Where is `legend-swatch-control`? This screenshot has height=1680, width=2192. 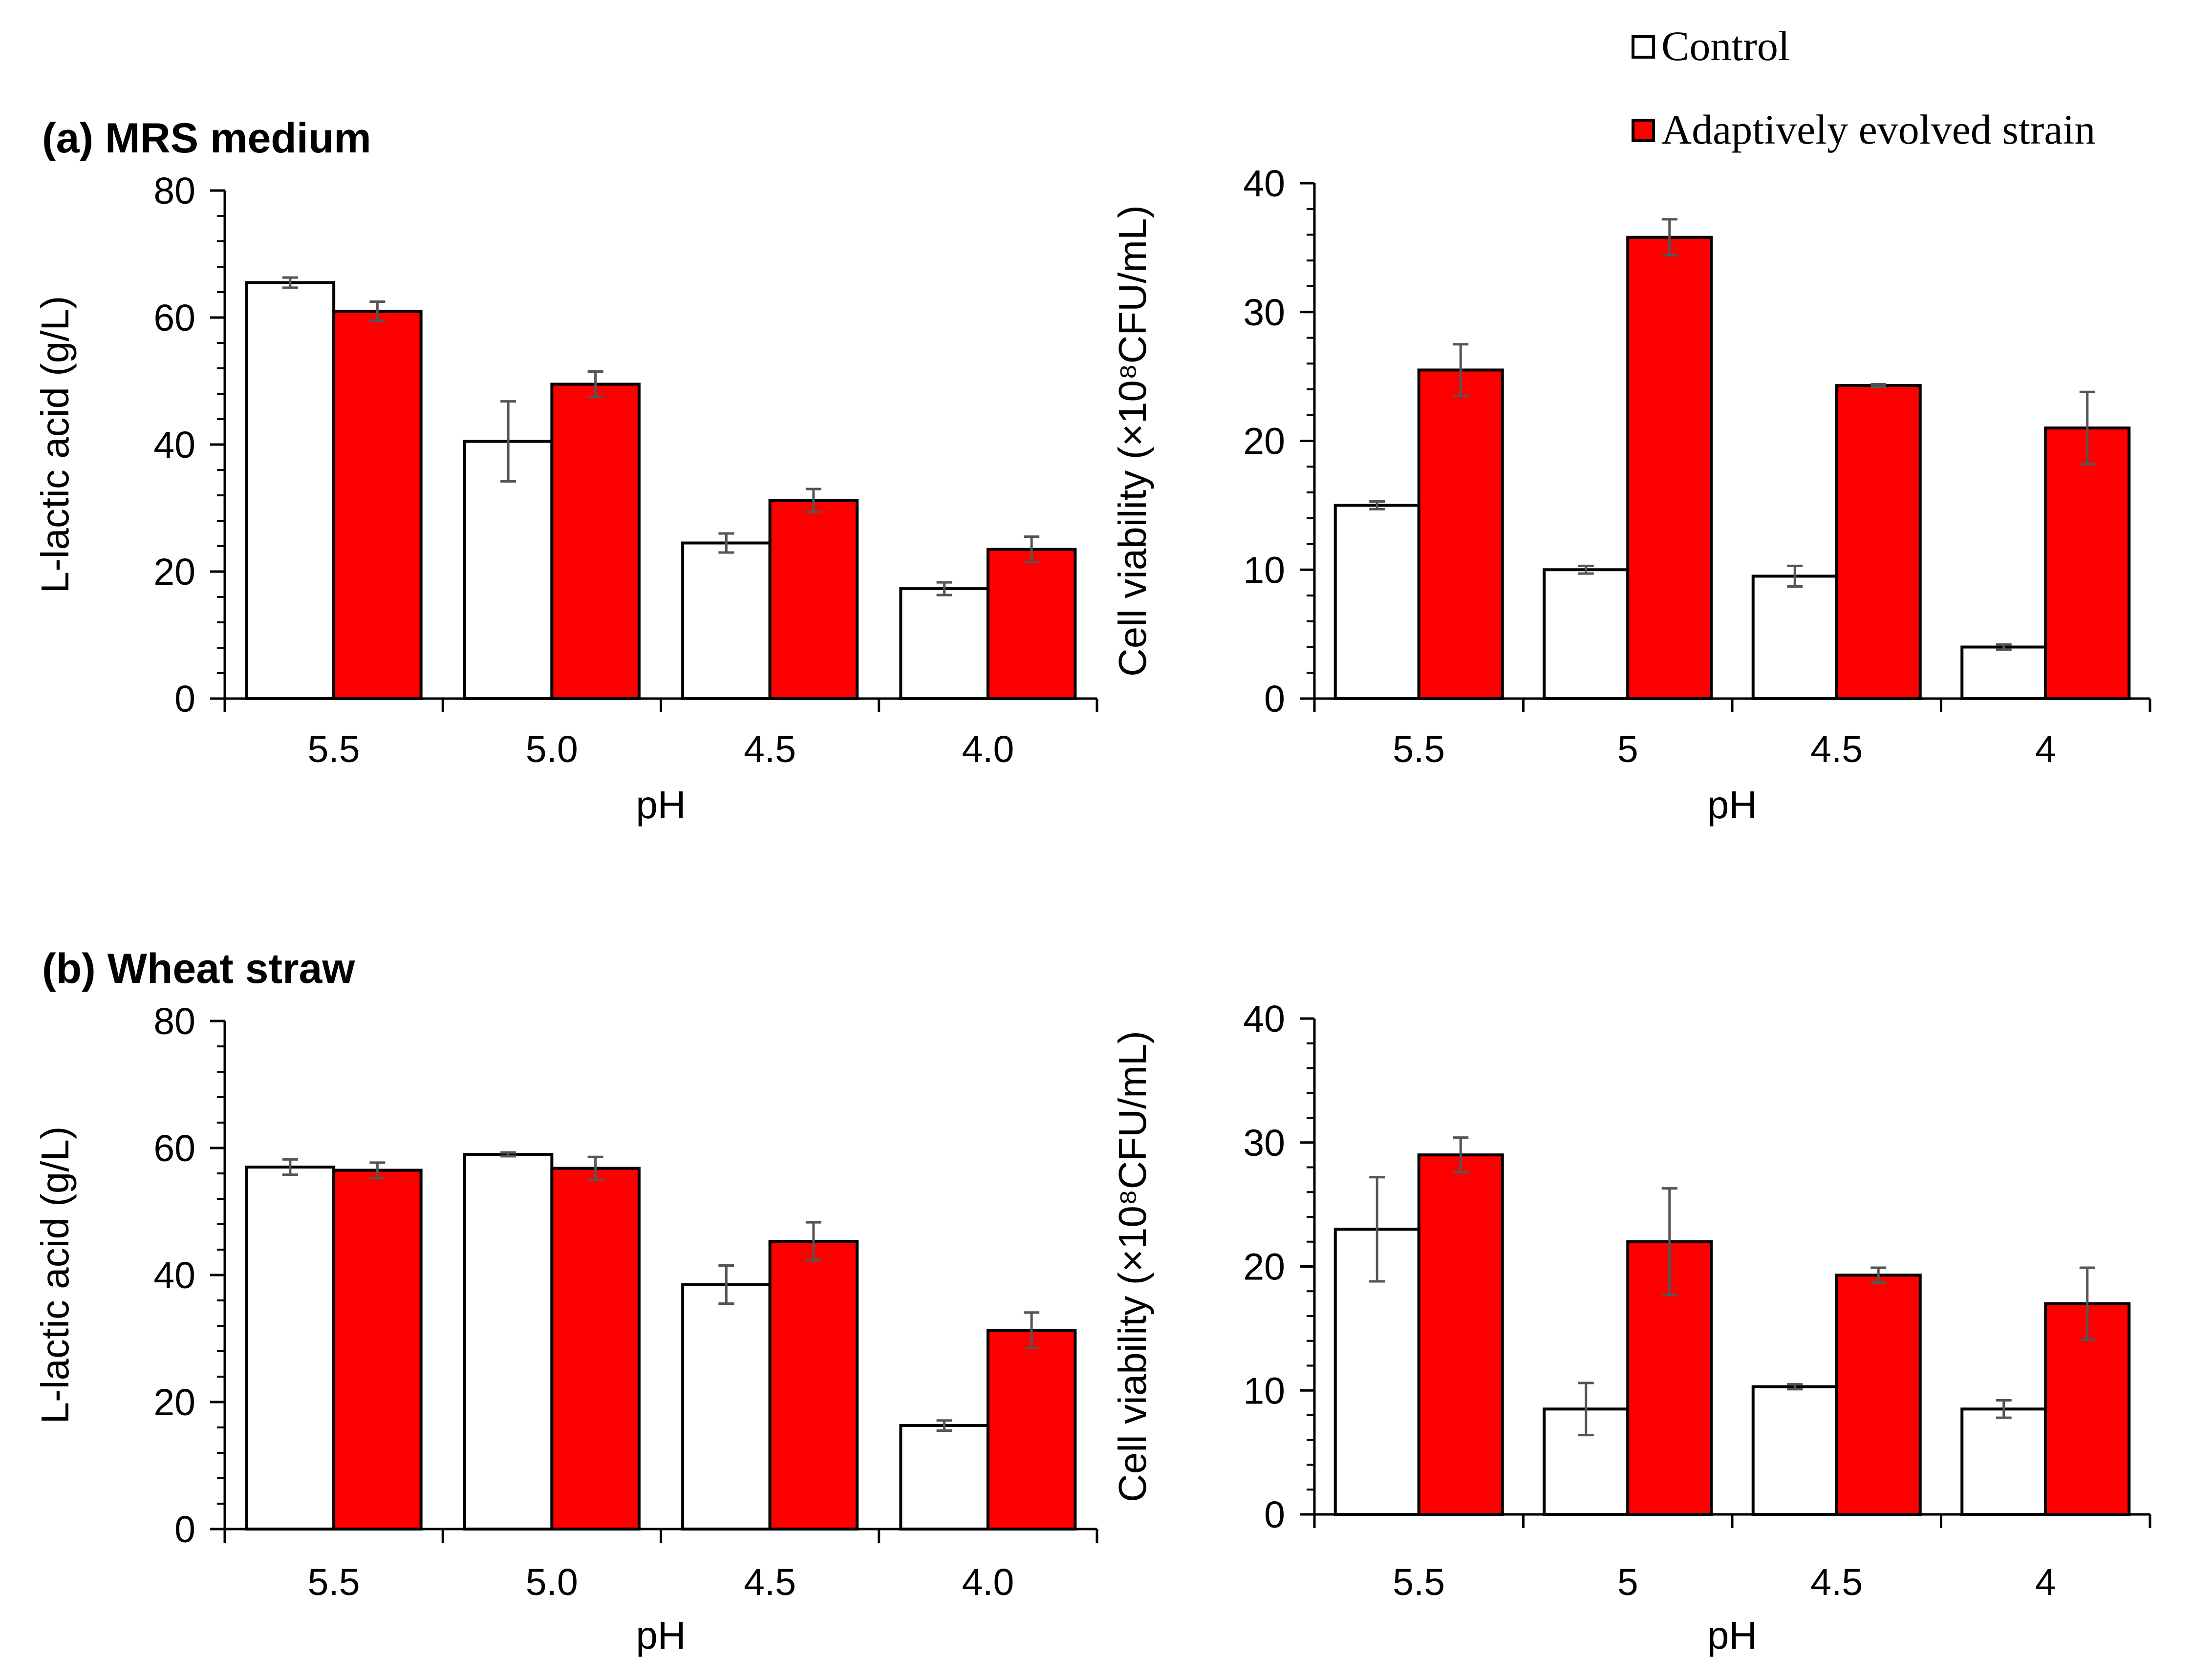
legend-swatch-control is located at coordinates (1643, 47).